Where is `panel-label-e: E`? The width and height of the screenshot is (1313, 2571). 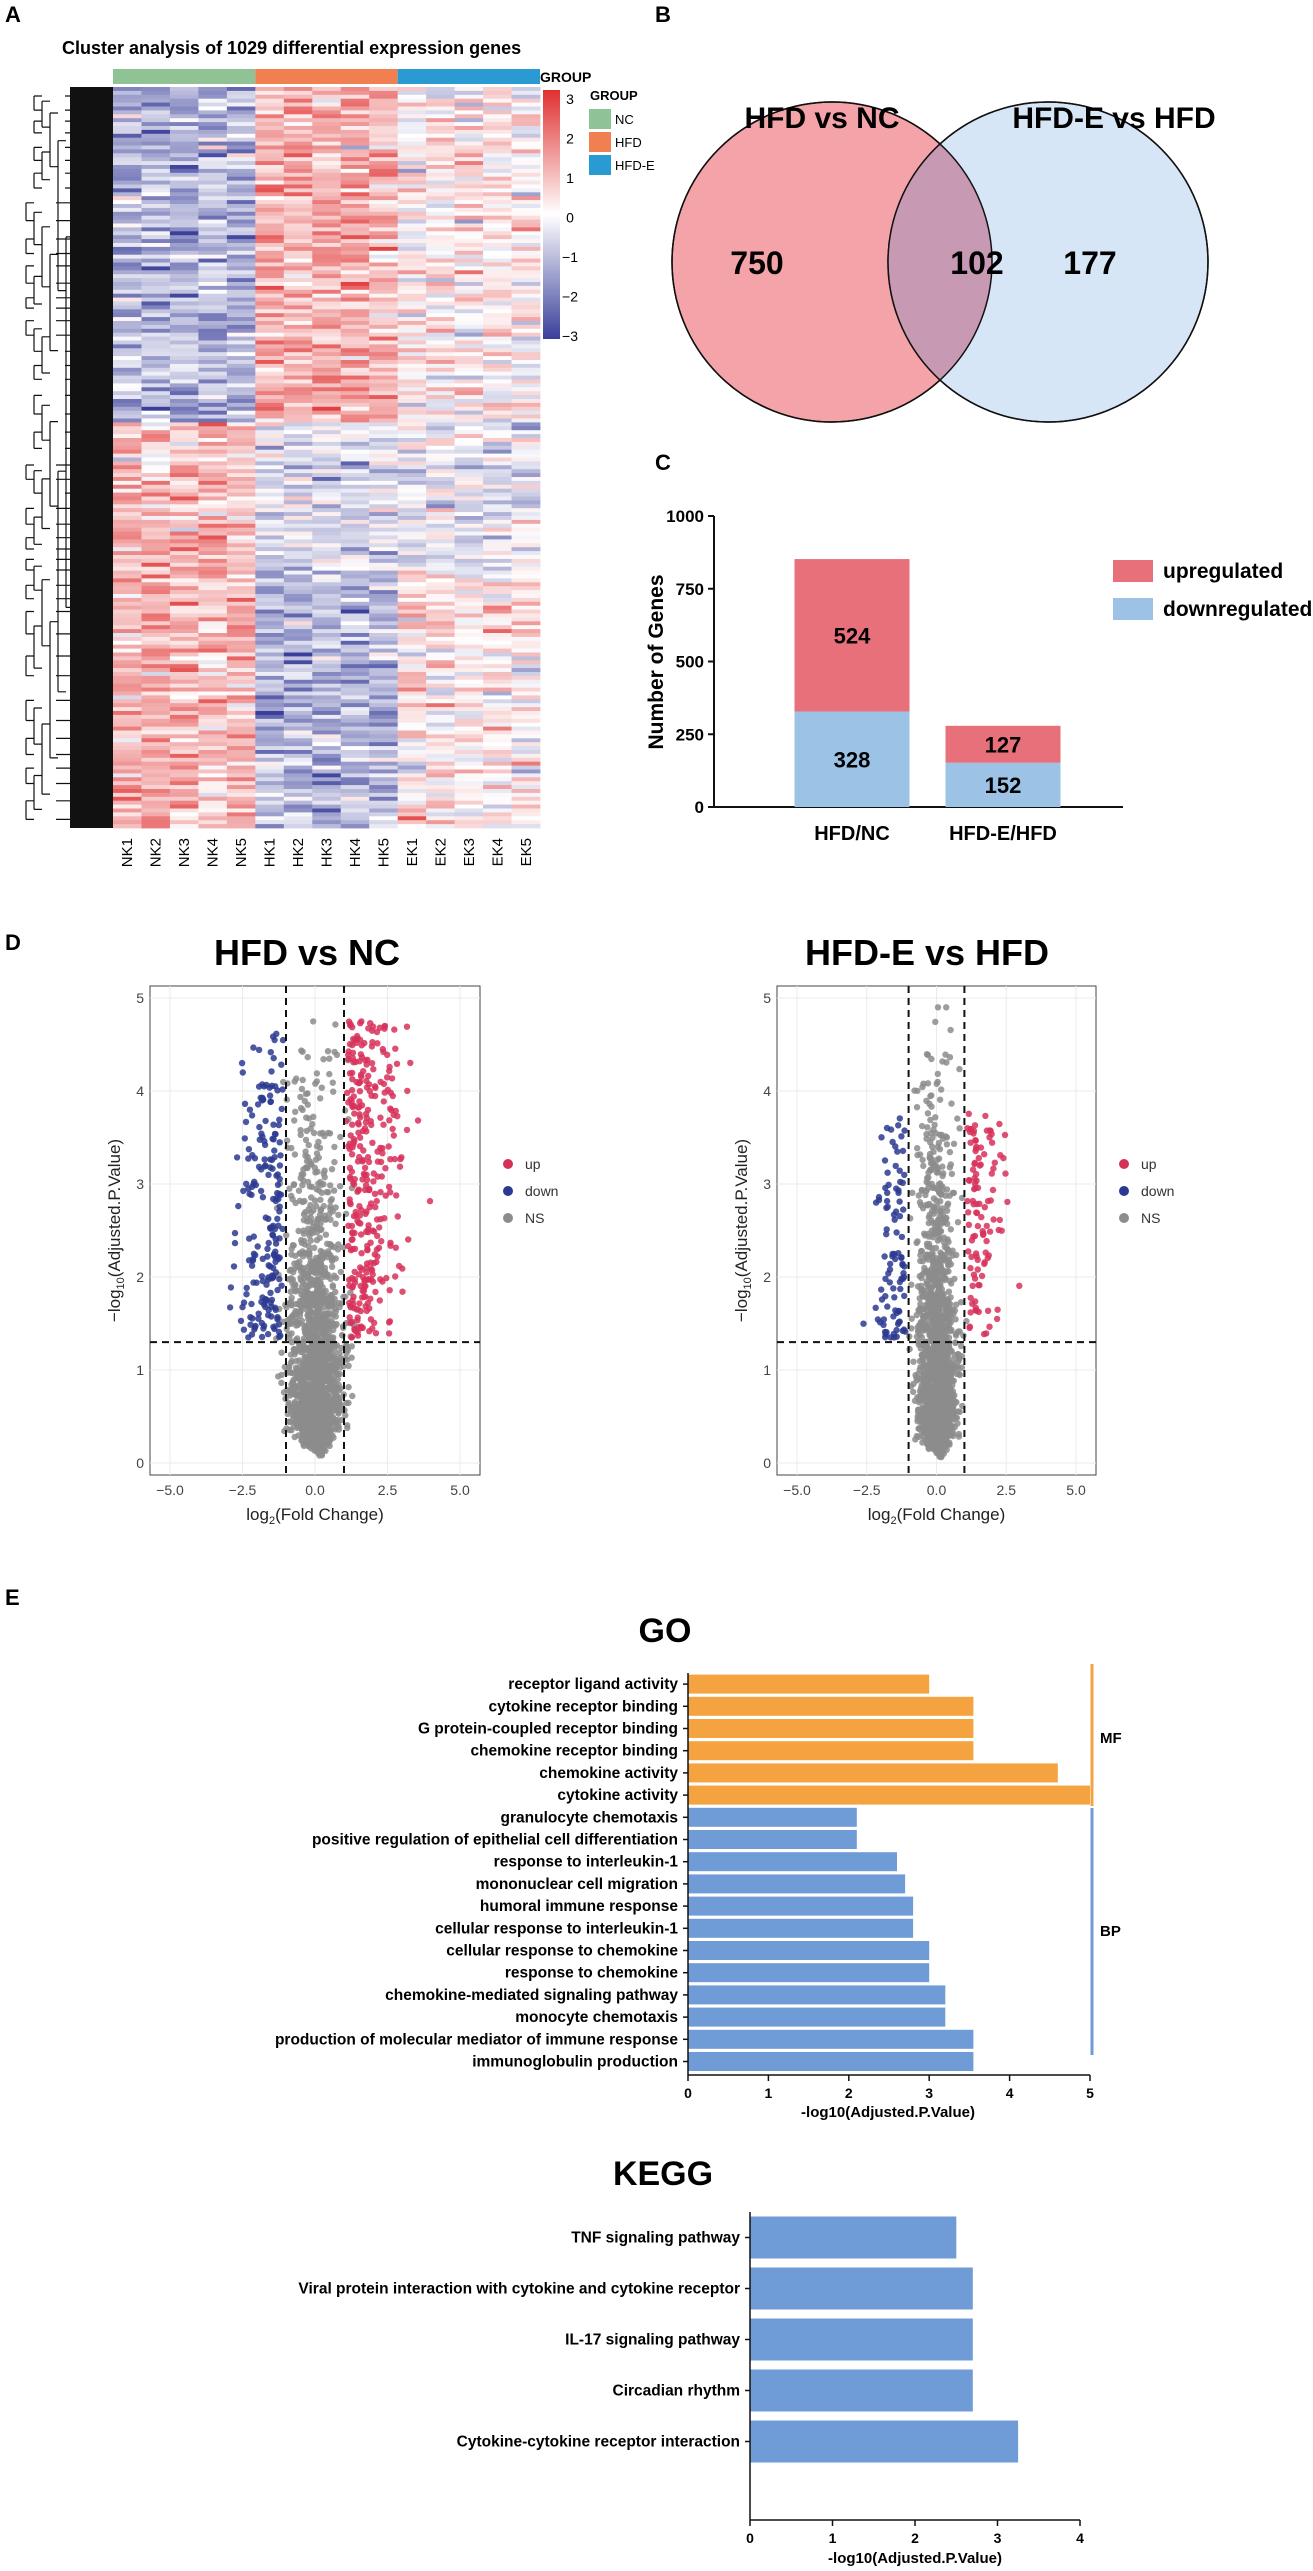
panel-label-e: E is located at coordinates (12, 1597).